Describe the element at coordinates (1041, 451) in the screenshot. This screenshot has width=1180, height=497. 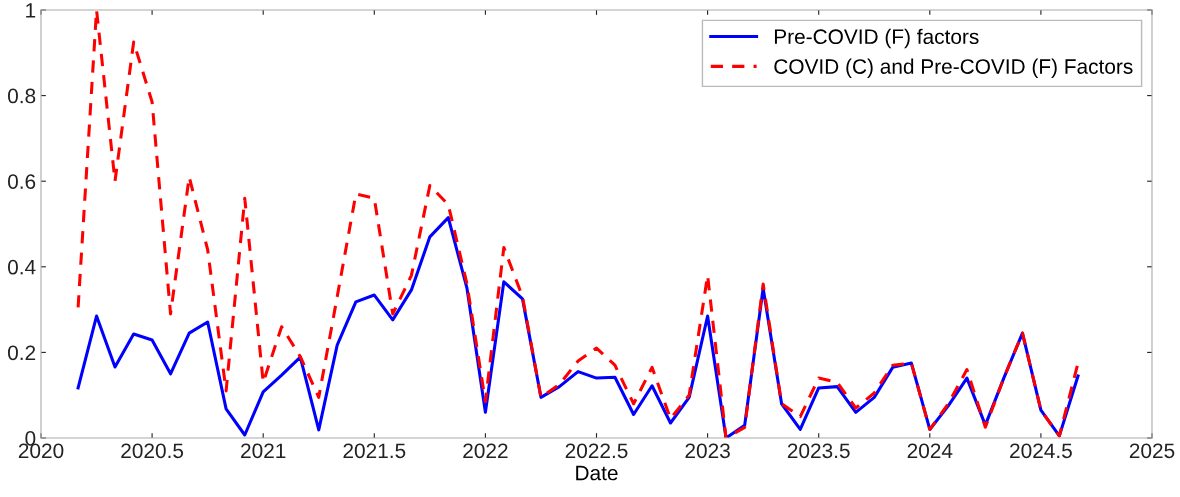
I see `x-tick-label: 2024.5` at that location.